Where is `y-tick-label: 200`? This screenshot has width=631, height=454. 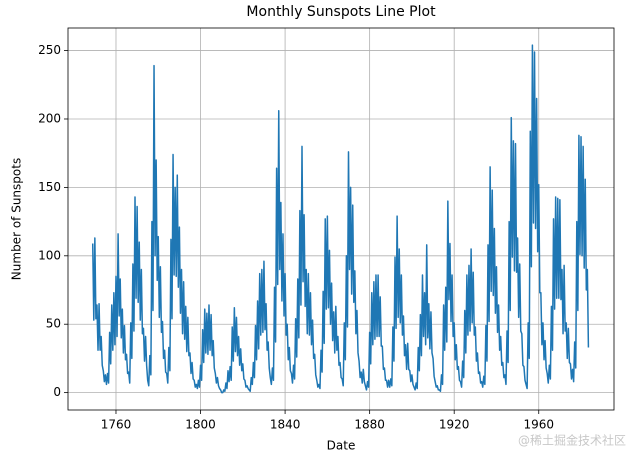
y-tick-label: 200 is located at coordinates (49, 118).